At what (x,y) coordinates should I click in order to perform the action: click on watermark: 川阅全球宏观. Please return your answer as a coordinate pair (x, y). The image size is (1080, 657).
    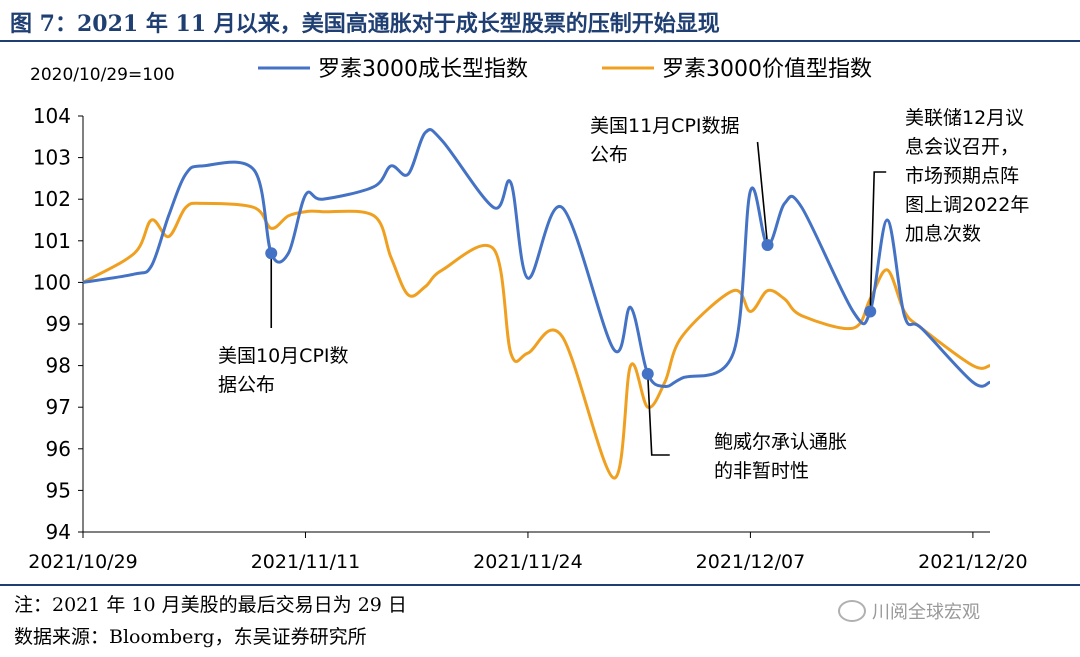
    Looking at the image, I should click on (909, 611).